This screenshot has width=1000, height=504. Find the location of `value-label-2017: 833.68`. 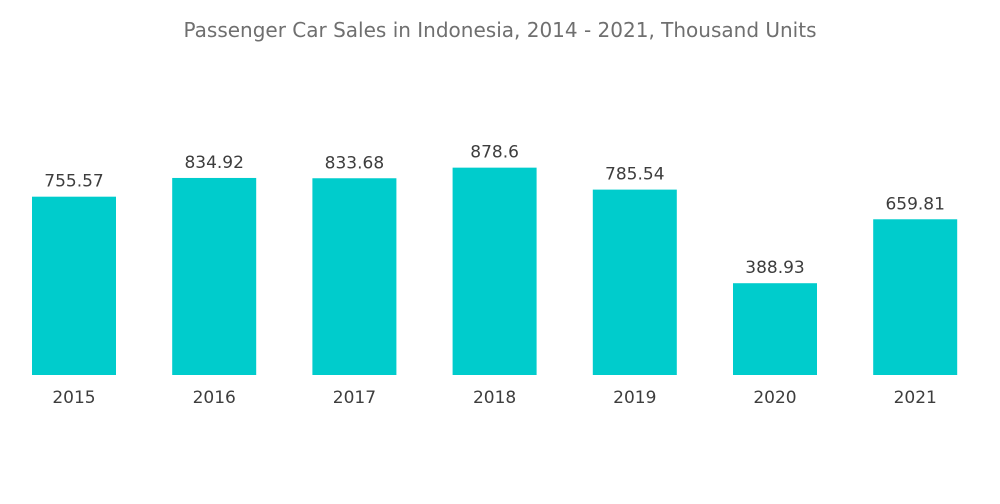

value-label-2017: 833.68 is located at coordinates (354, 163).